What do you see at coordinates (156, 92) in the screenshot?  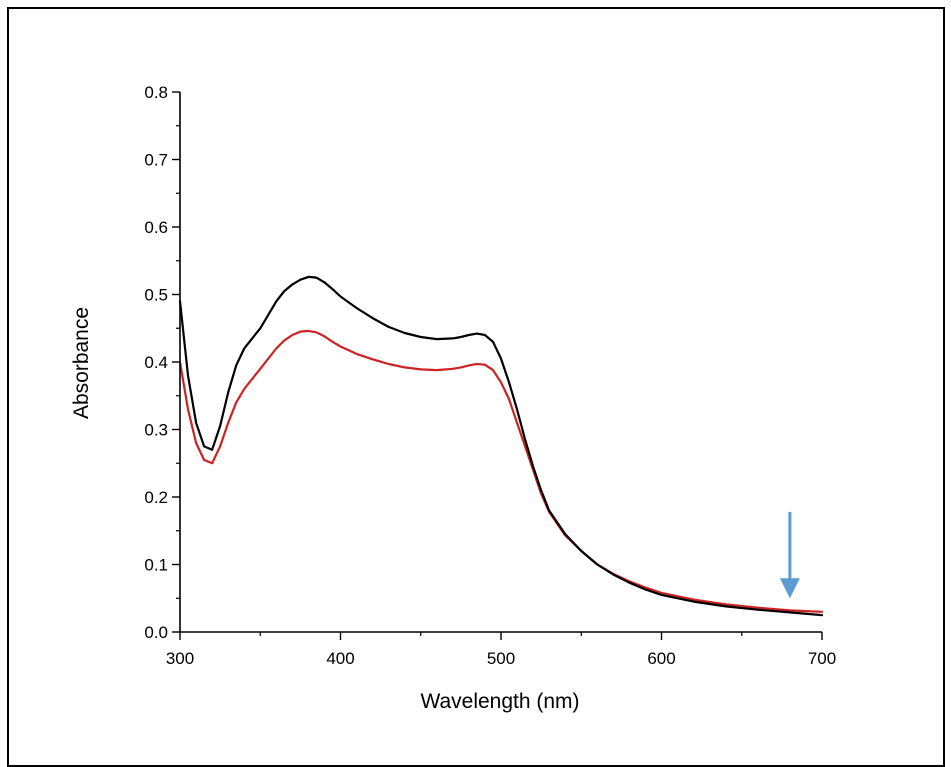 I see `y-tick-label: 0.8` at bounding box center [156, 92].